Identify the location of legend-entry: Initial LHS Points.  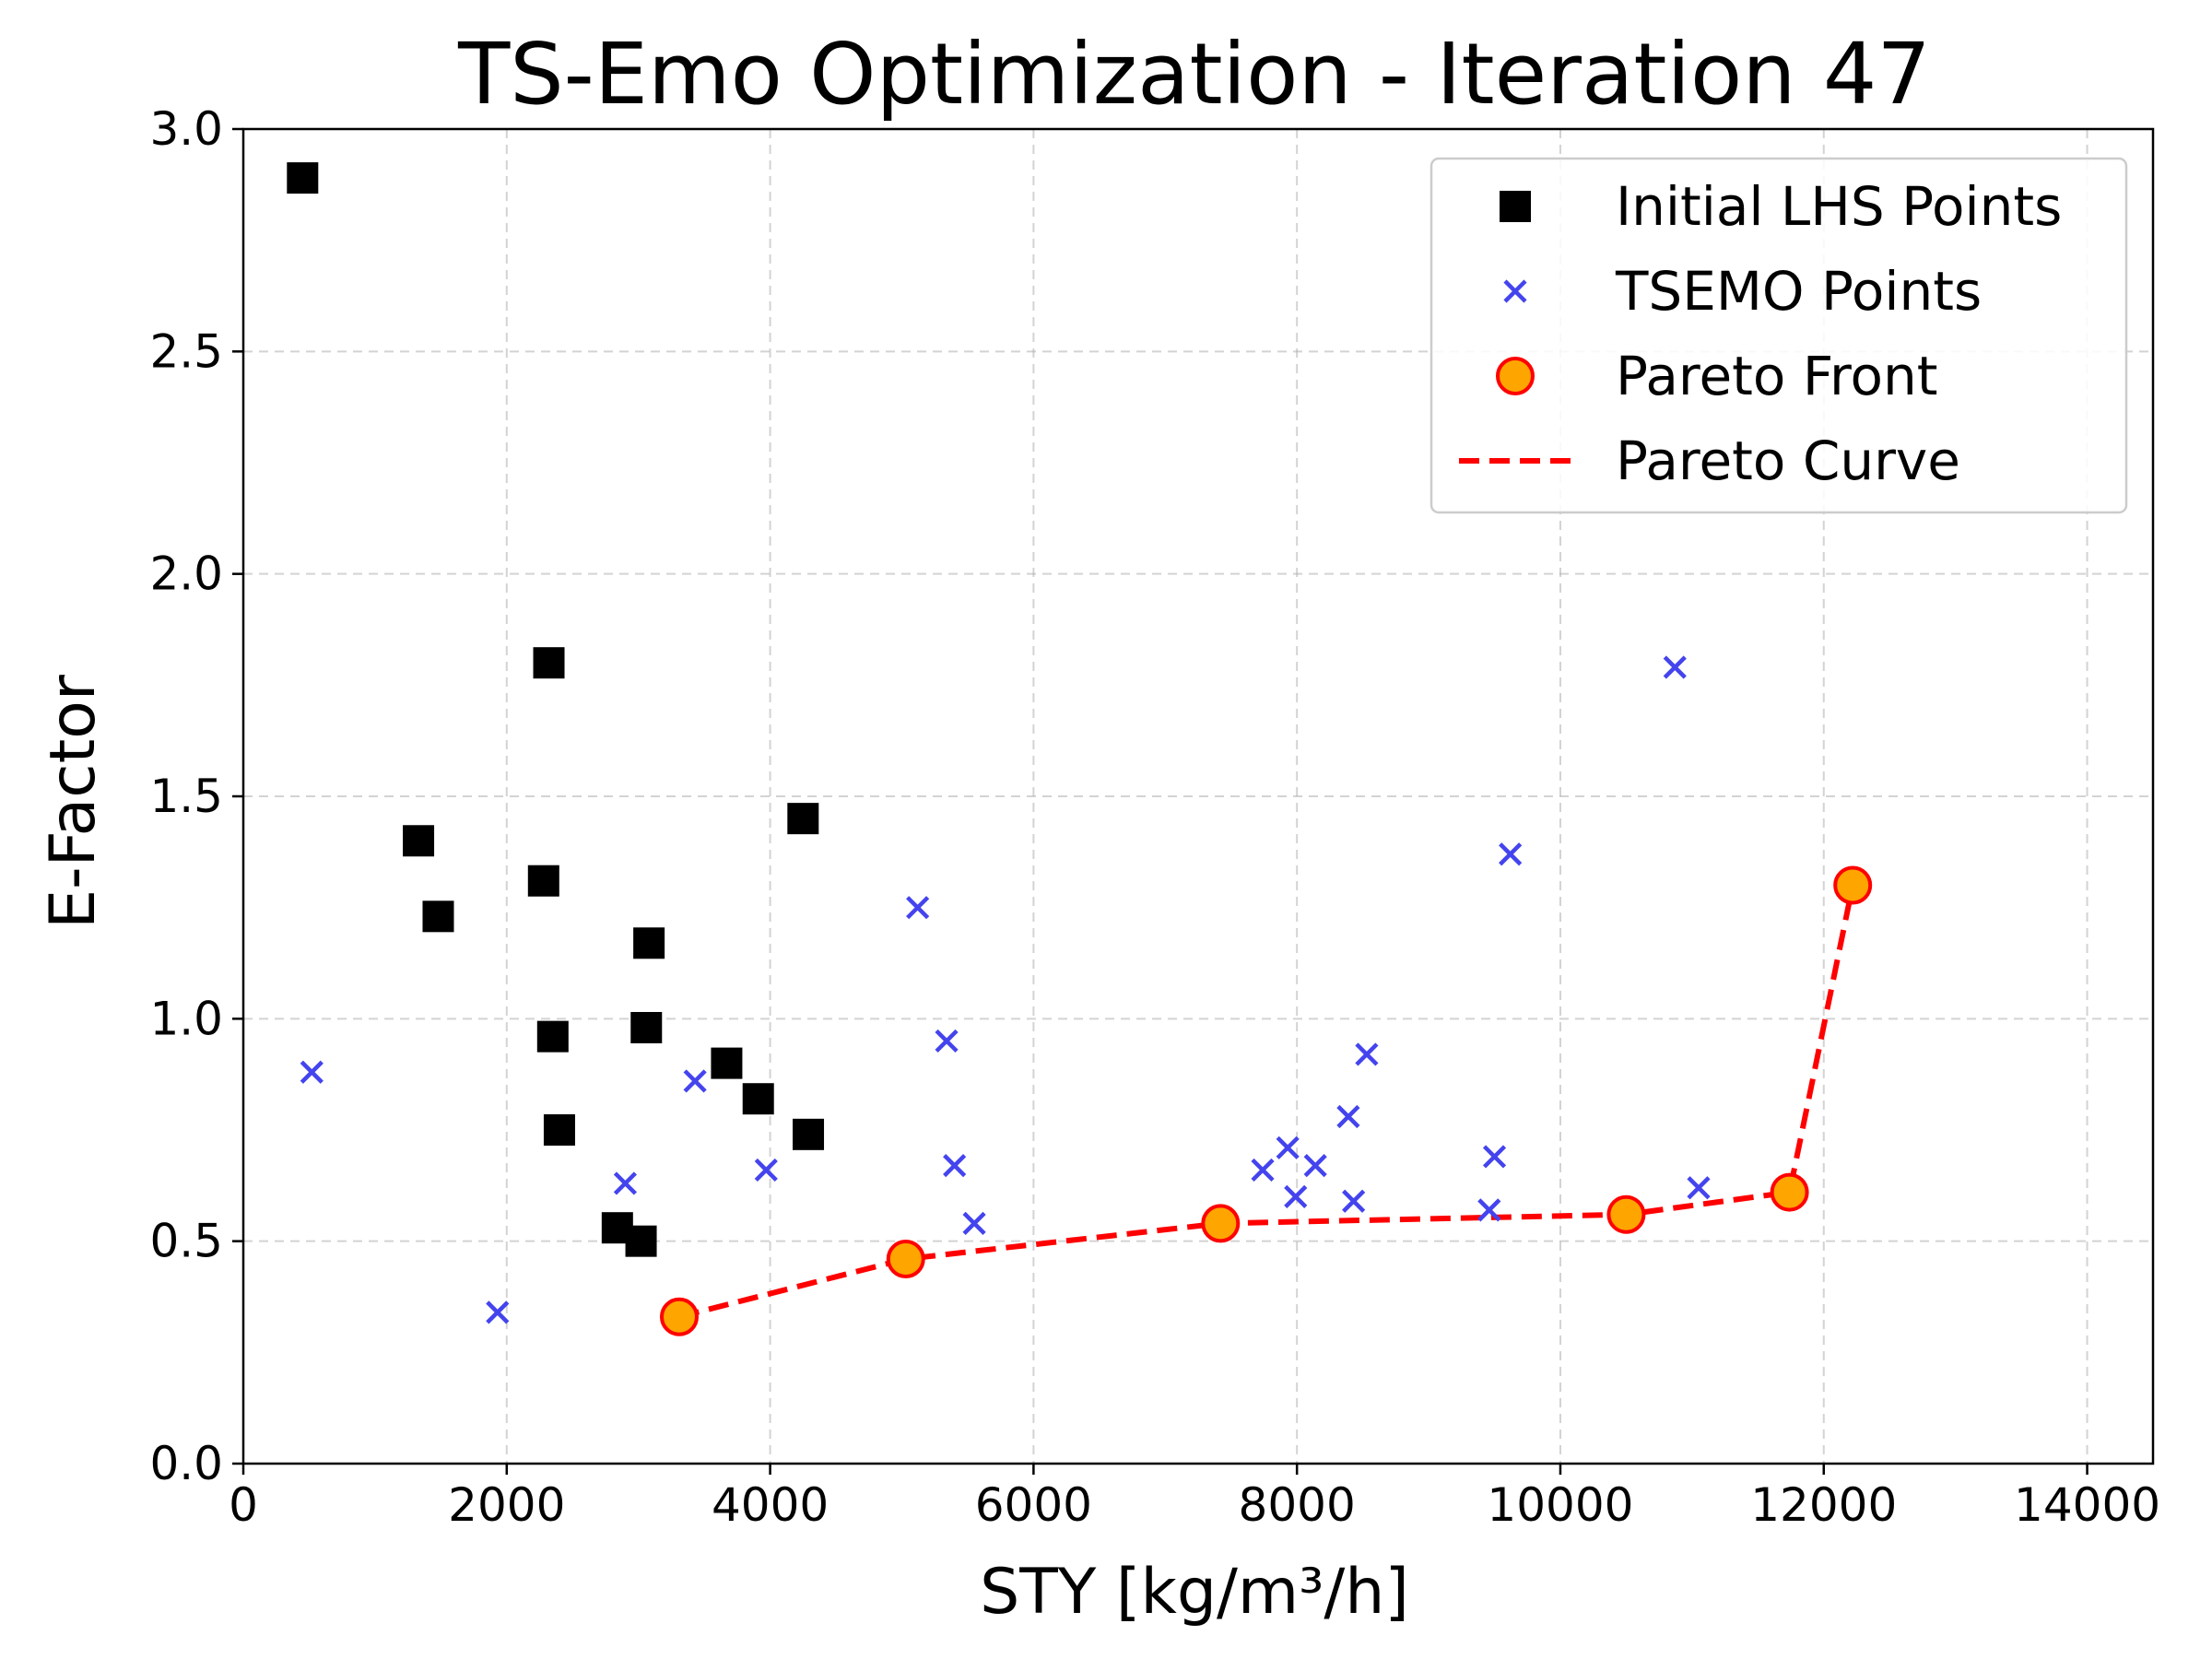
(1781, 206).